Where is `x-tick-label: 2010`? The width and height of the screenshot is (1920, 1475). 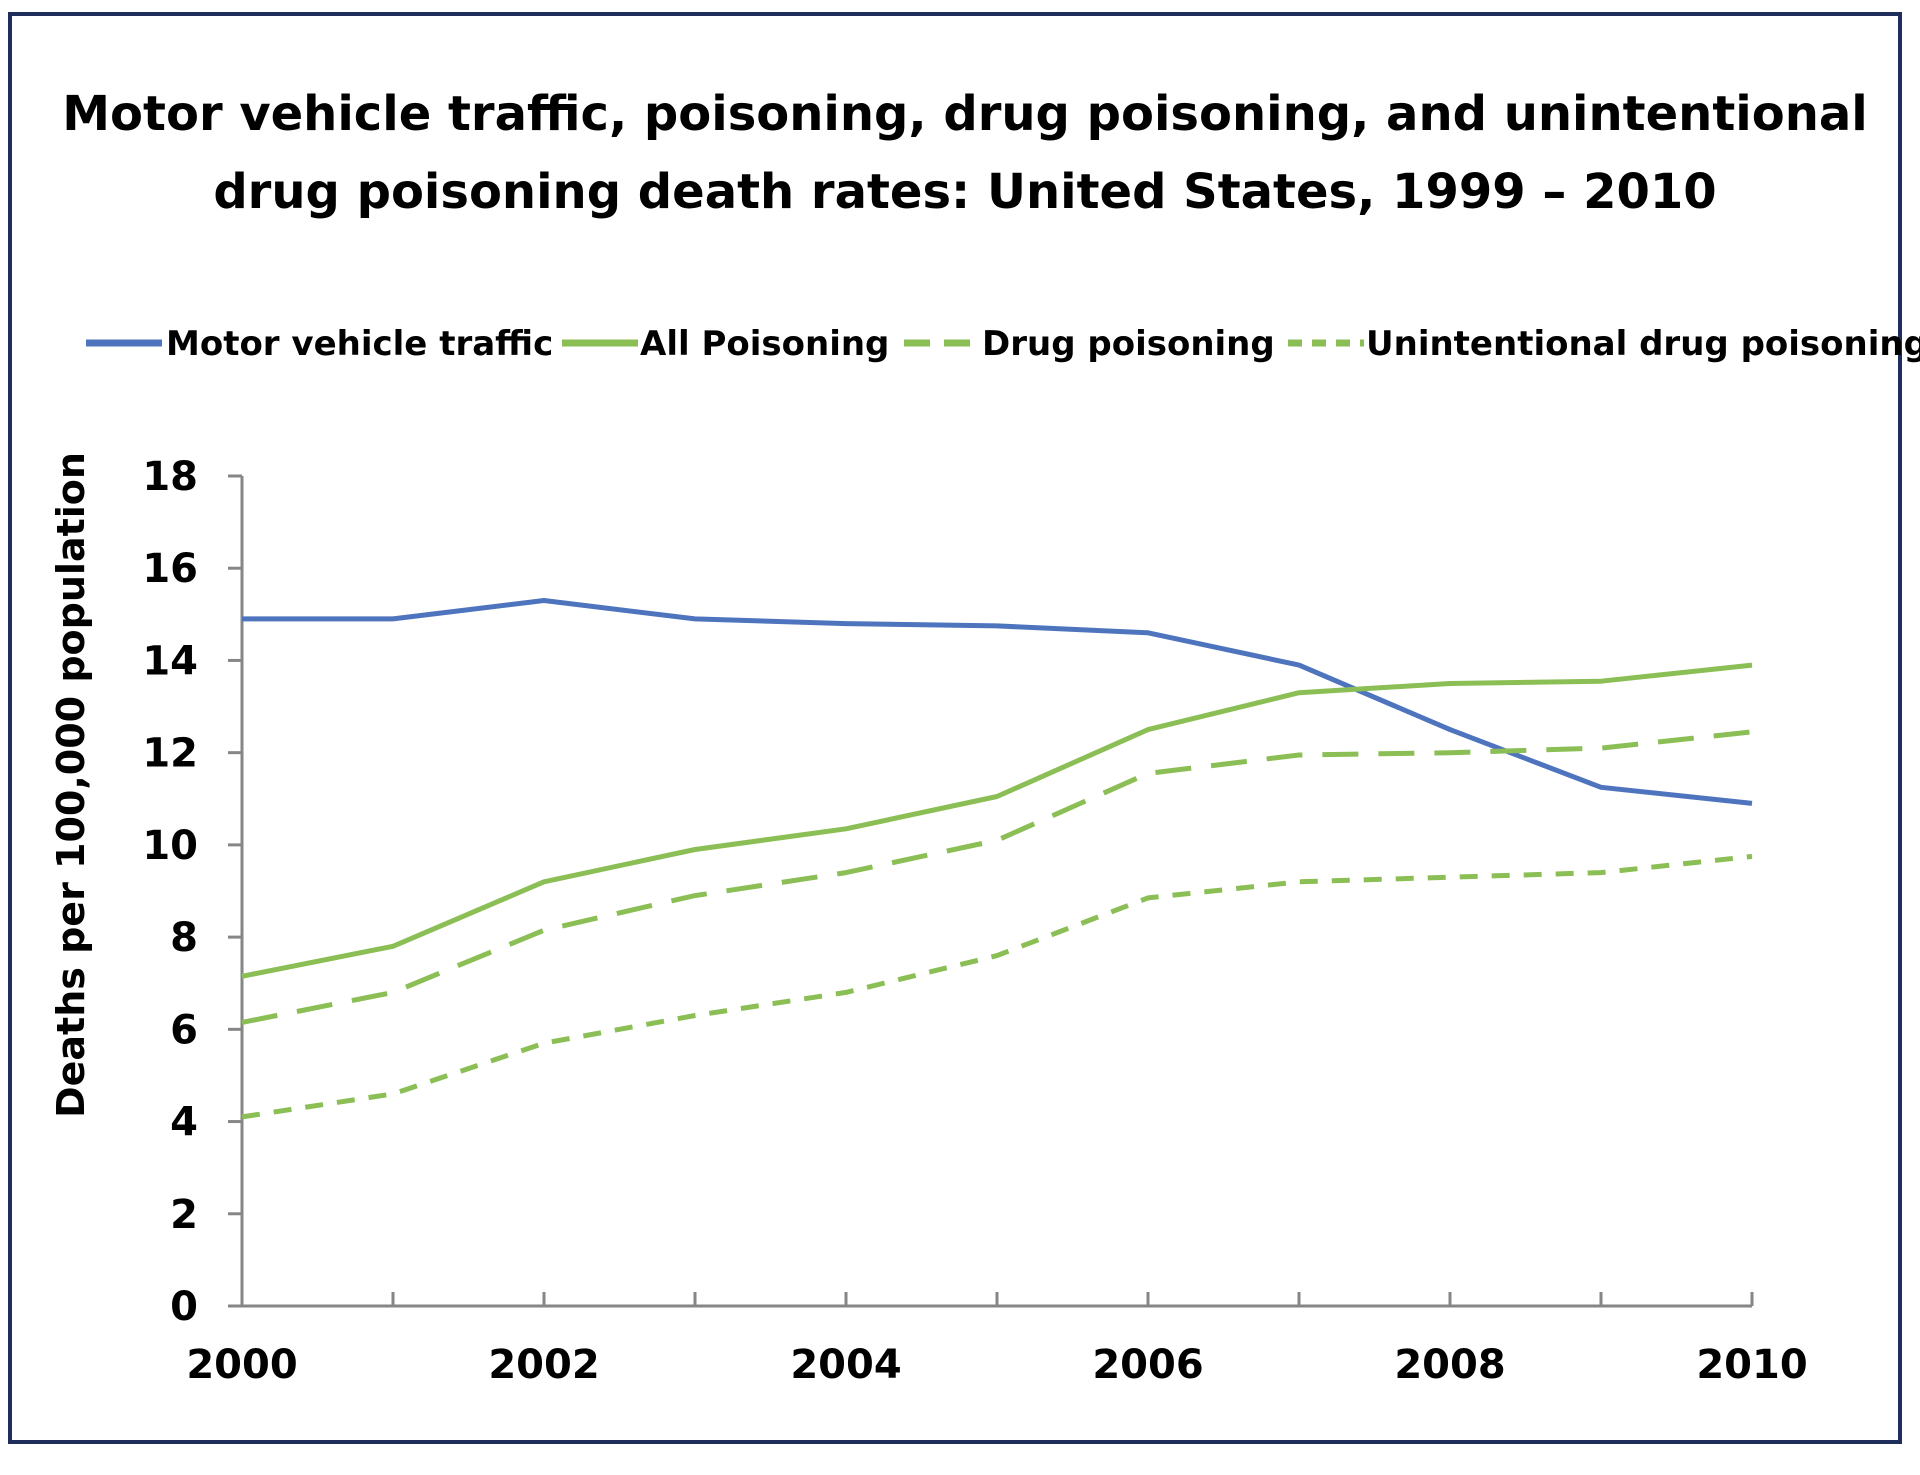
x-tick-label: 2010 is located at coordinates (1751, 1365).